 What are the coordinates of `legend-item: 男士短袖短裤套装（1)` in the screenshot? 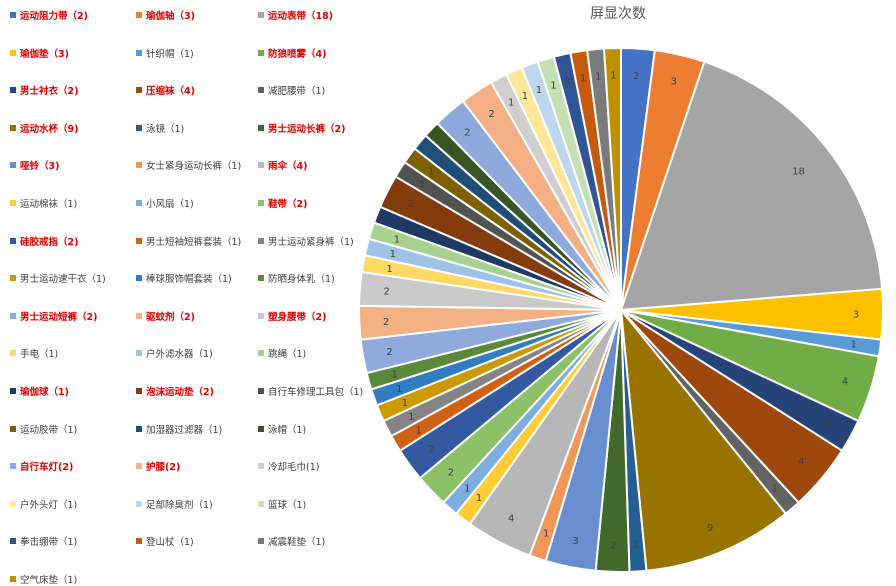 It's located at (188, 241).